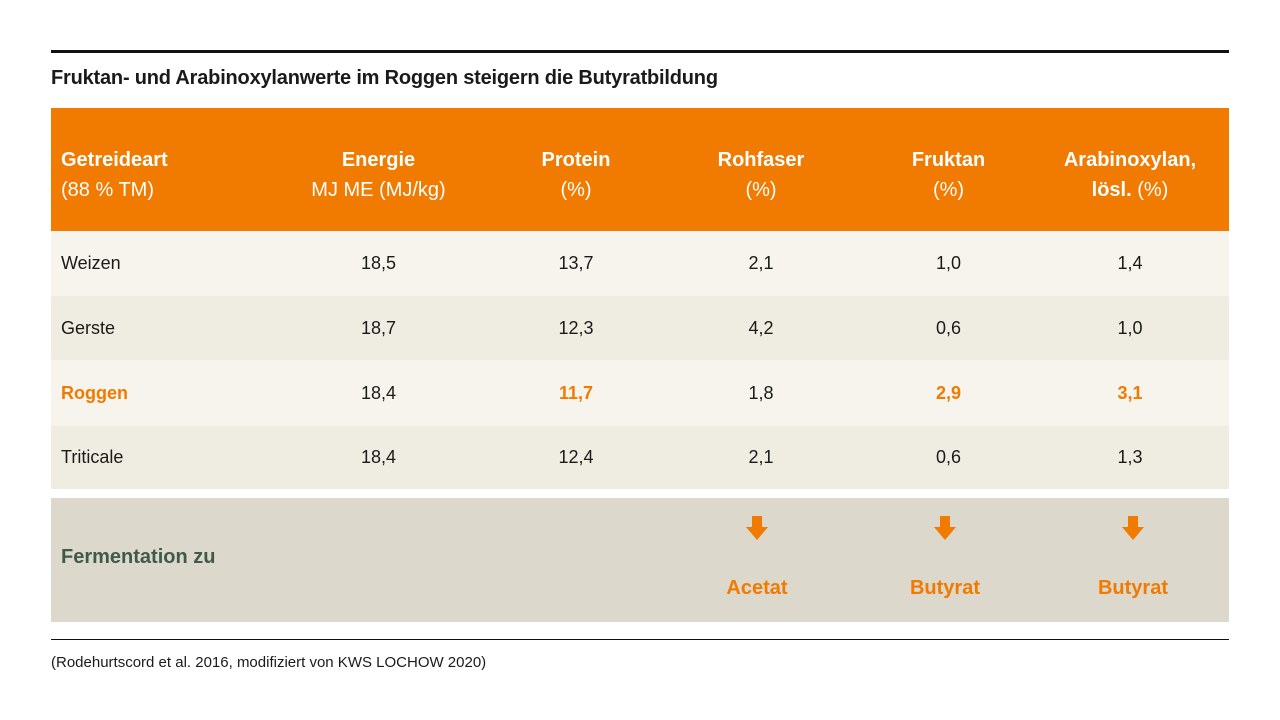 This screenshot has height=720, width=1280. What do you see at coordinates (378, 327) in the screenshot?
I see `cell-energie: 18,7` at bounding box center [378, 327].